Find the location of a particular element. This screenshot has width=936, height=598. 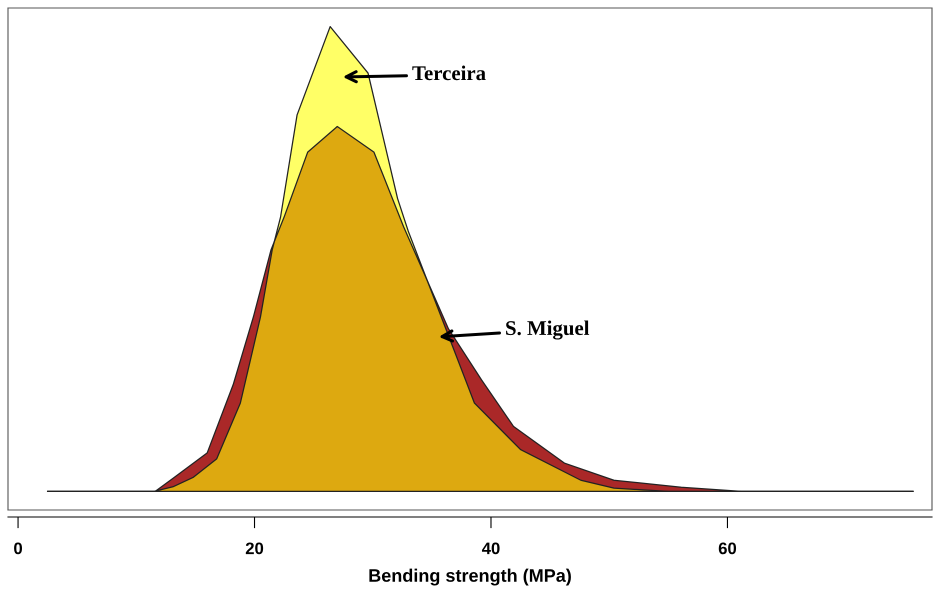

x-tick-label: 60 is located at coordinates (727, 548).